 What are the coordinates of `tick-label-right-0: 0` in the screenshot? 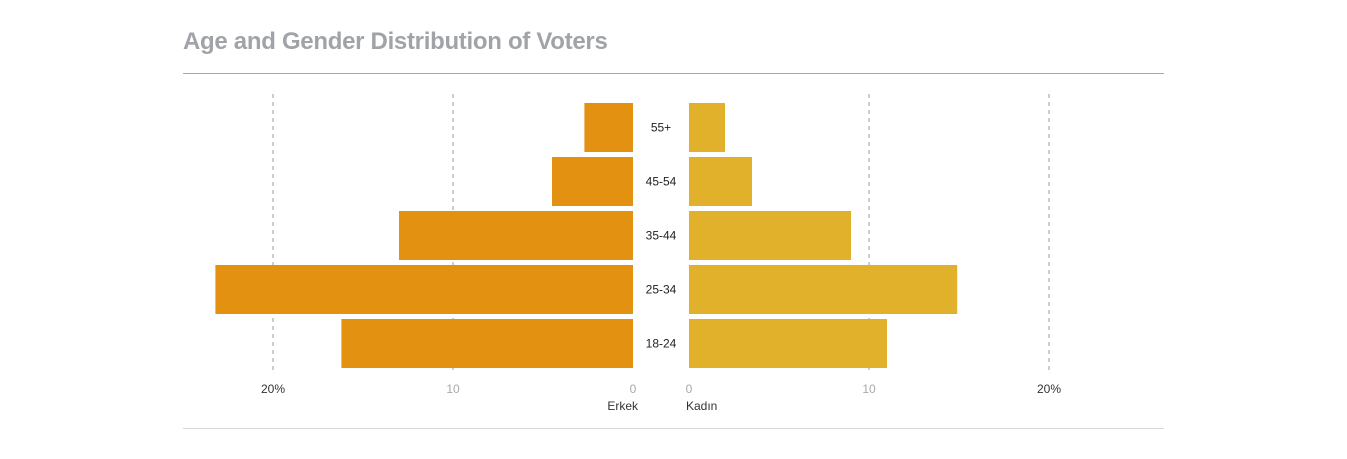 It's located at (689, 389).